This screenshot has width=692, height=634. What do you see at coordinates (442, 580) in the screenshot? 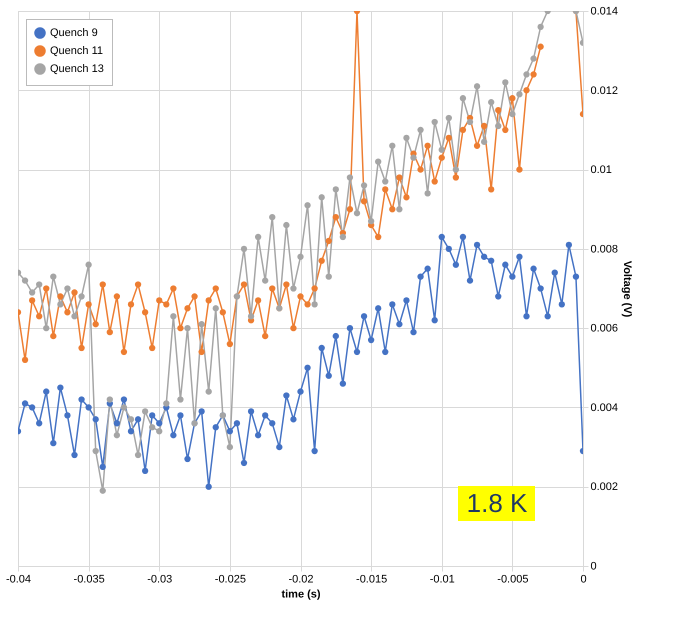
I see `x-tick-label: -0.01` at bounding box center [442, 580].